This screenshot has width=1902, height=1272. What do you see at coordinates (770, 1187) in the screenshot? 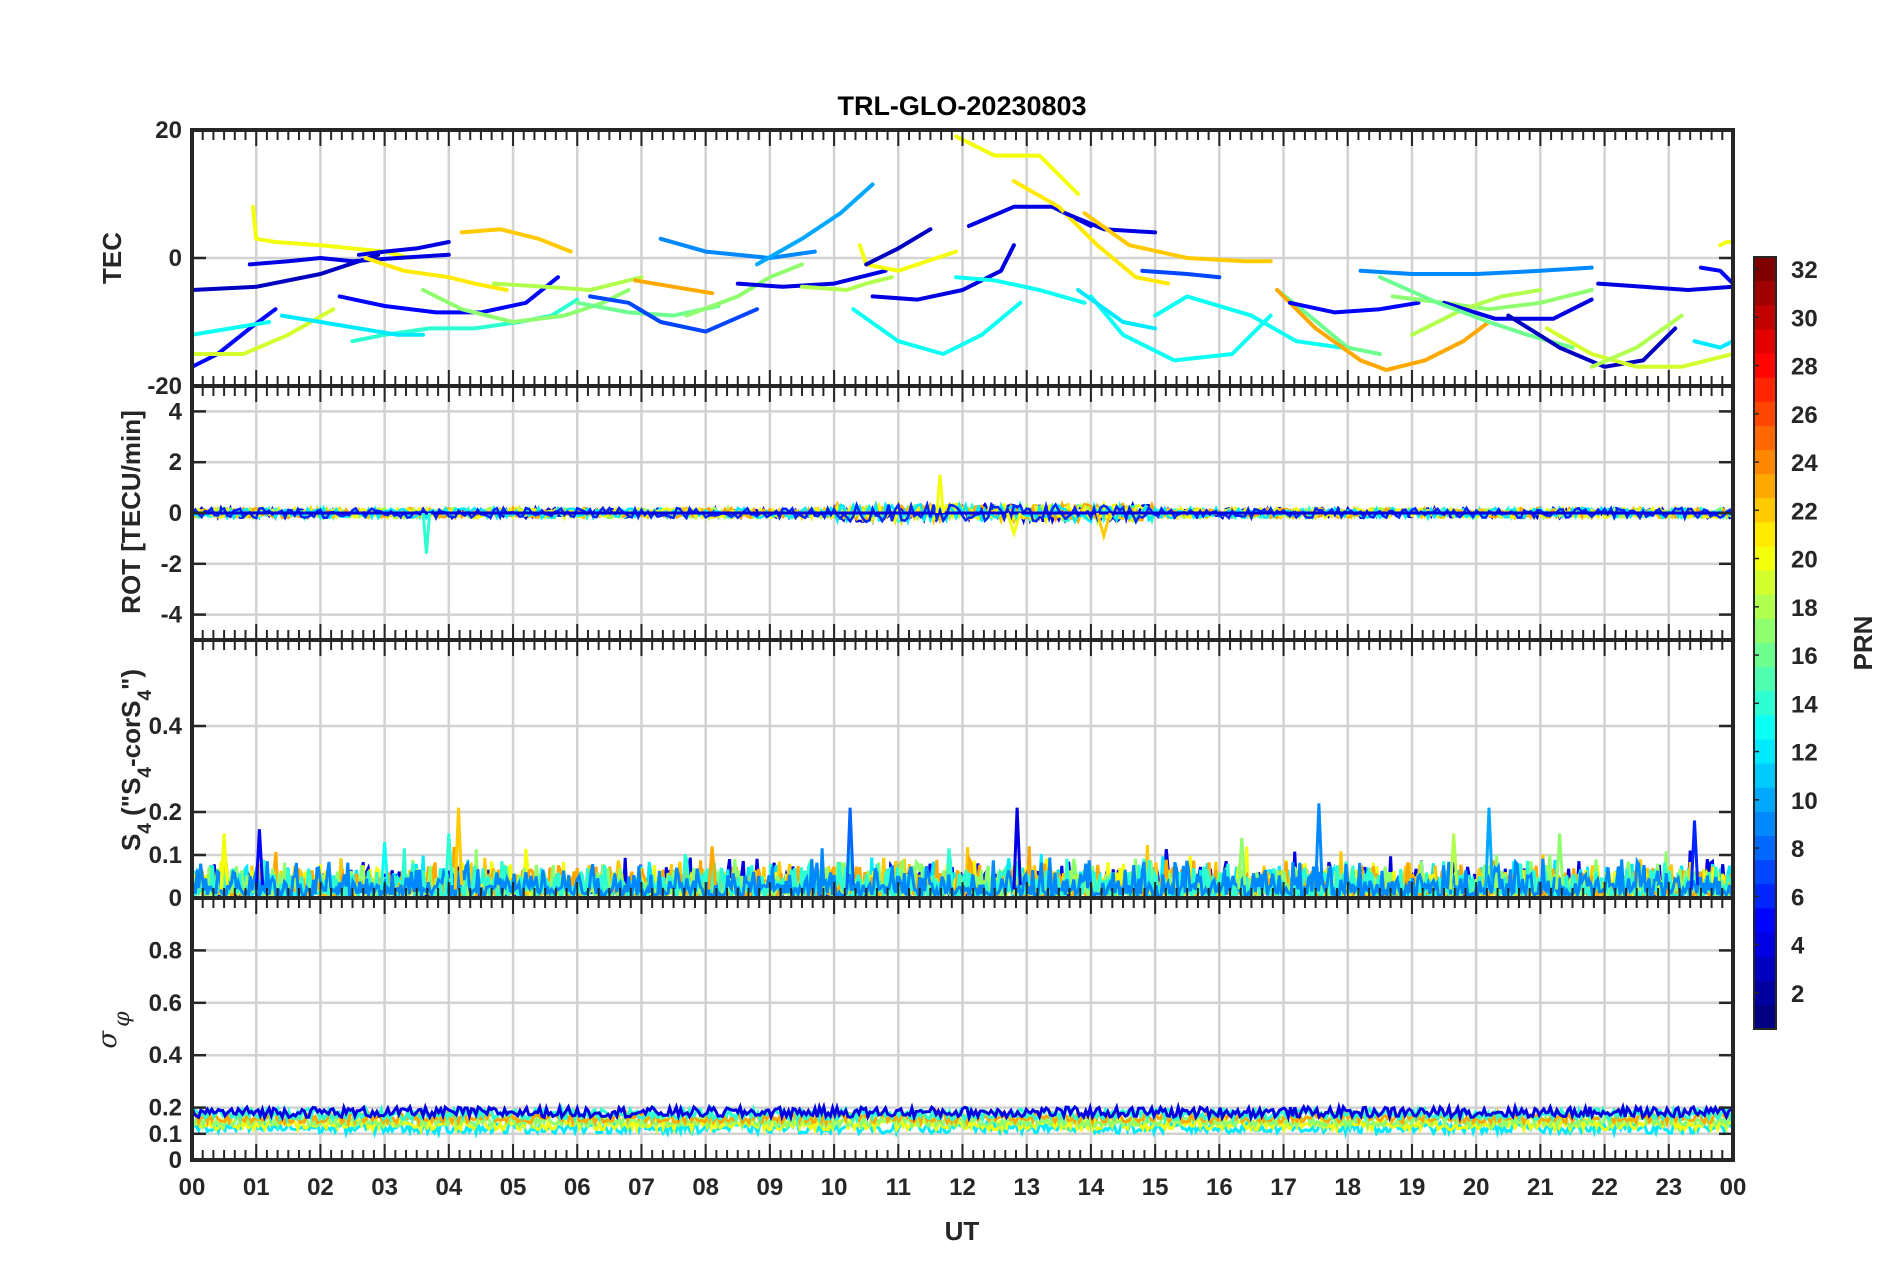
I see `x-tick-label: 09` at bounding box center [770, 1187].